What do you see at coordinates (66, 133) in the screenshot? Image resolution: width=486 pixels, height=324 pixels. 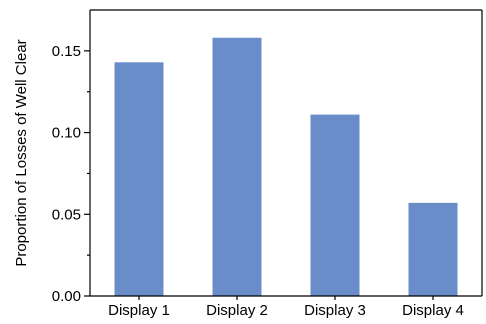 I see `y-tick-label-2: 0.10` at bounding box center [66, 133].